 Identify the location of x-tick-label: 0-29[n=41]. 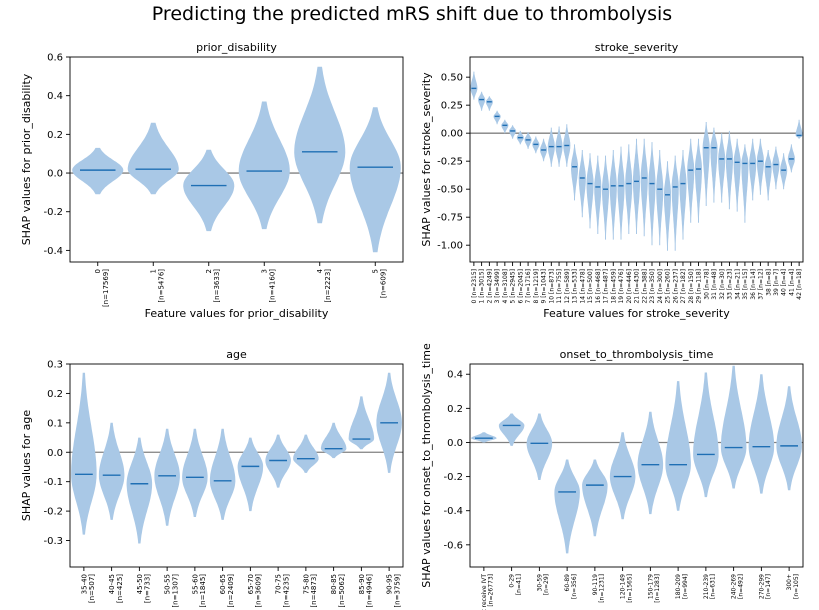
(516, 584).